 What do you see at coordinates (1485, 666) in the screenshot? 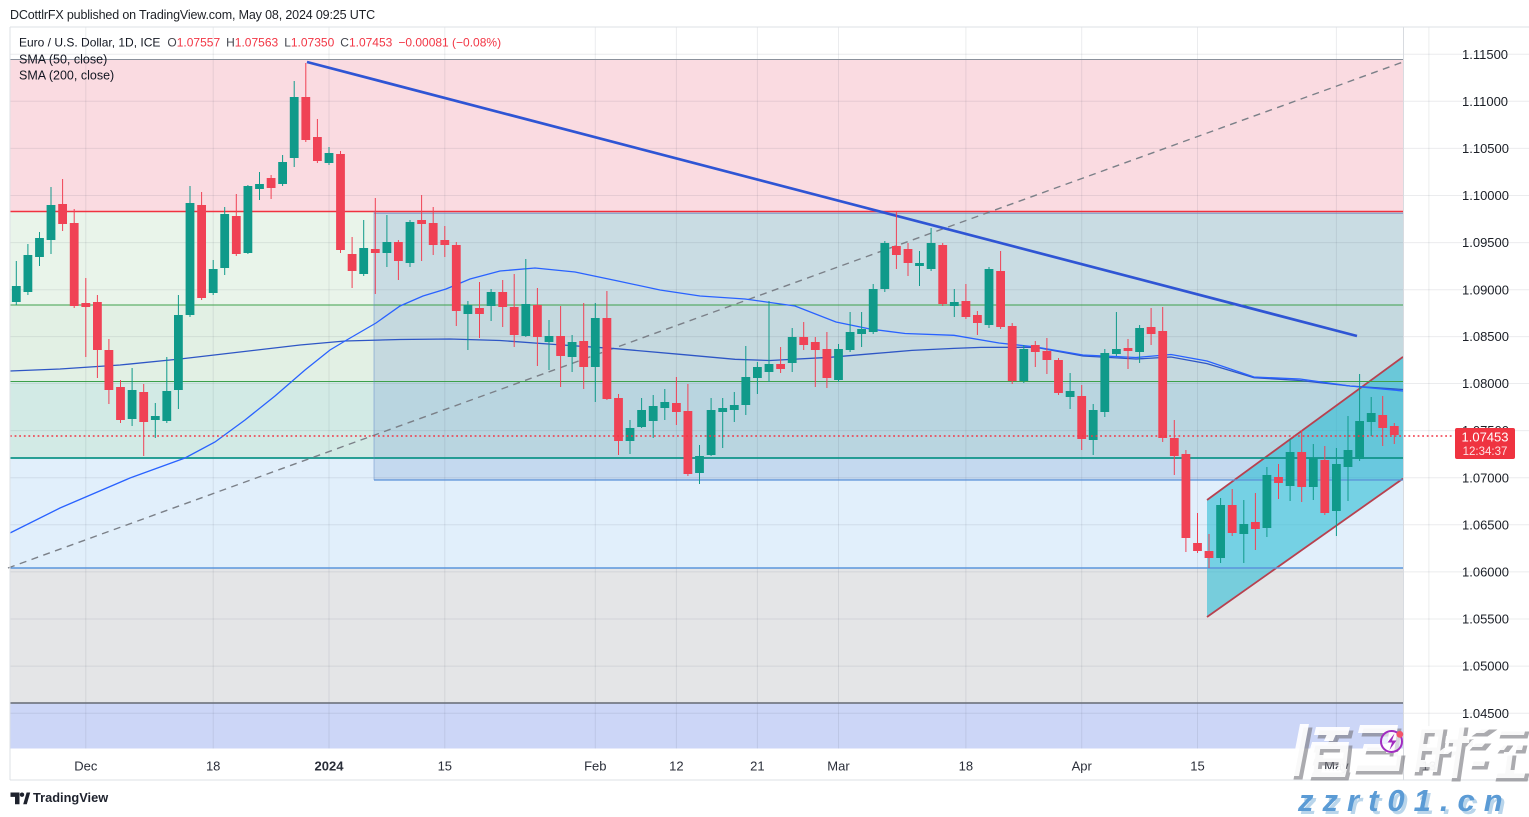
I see `svg-text: 1.05000` at bounding box center [1485, 666].